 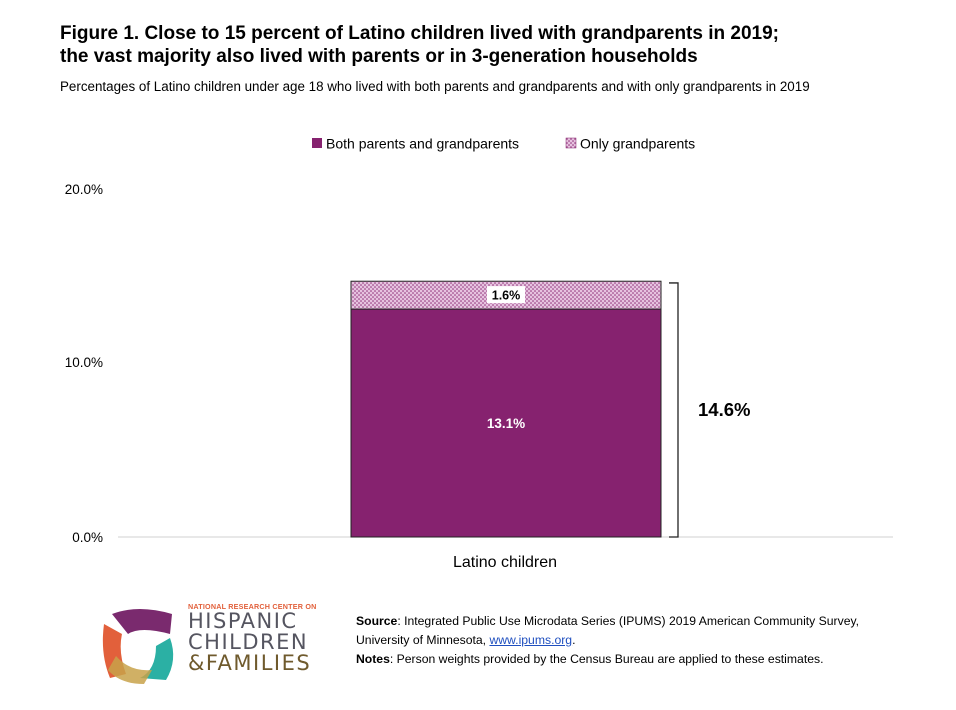 I want to click on logo-tagline: NATIONAL RESEARCH CENTER ON, so click(x=252, y=606).